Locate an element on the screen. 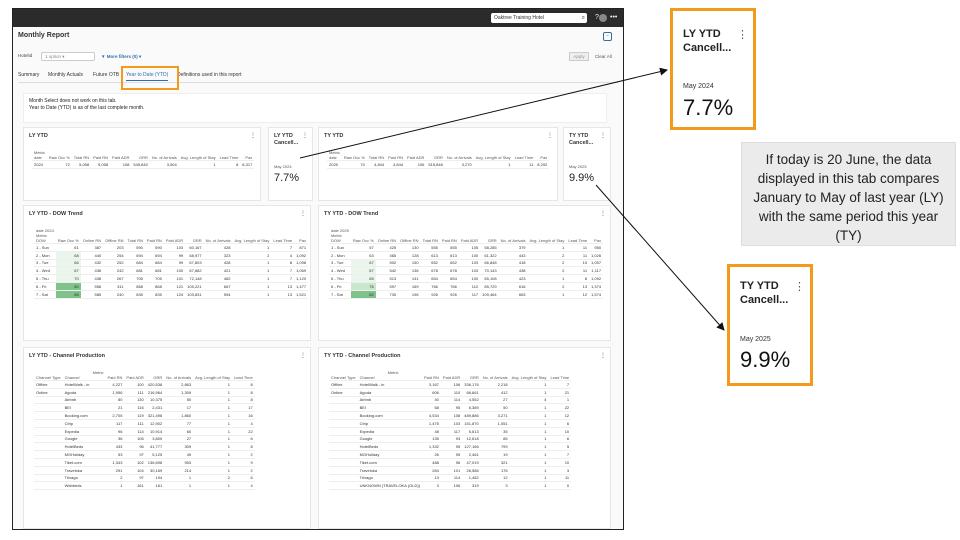 The height and width of the screenshot is (540, 960). cell: 5,058 is located at coordinates (81, 164).